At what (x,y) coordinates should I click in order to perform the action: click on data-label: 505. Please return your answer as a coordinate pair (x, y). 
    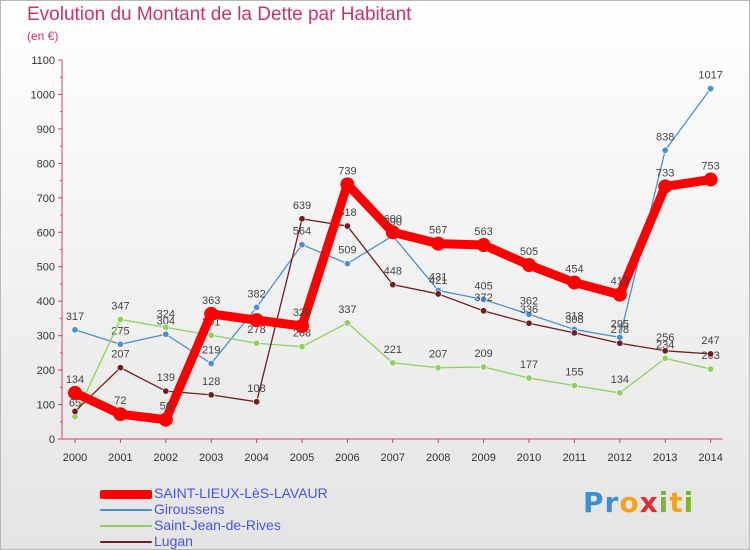
    Looking at the image, I should click on (529, 252).